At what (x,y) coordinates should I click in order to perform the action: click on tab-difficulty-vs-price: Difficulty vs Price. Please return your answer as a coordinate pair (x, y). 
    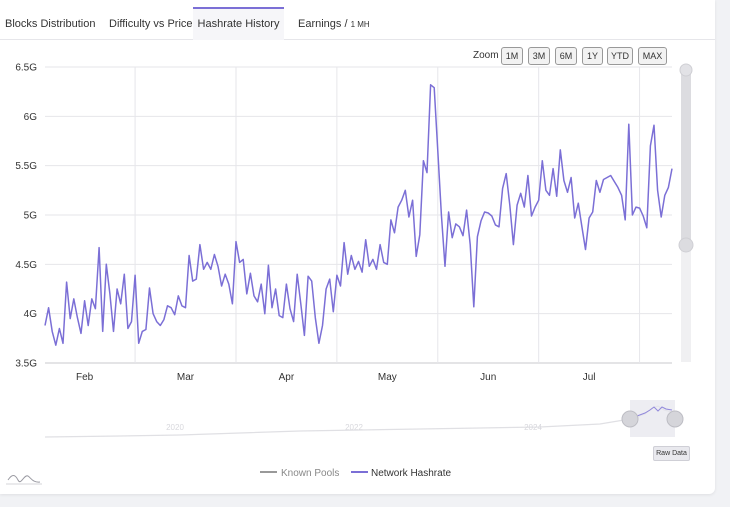
    Looking at the image, I should click on (151, 22).